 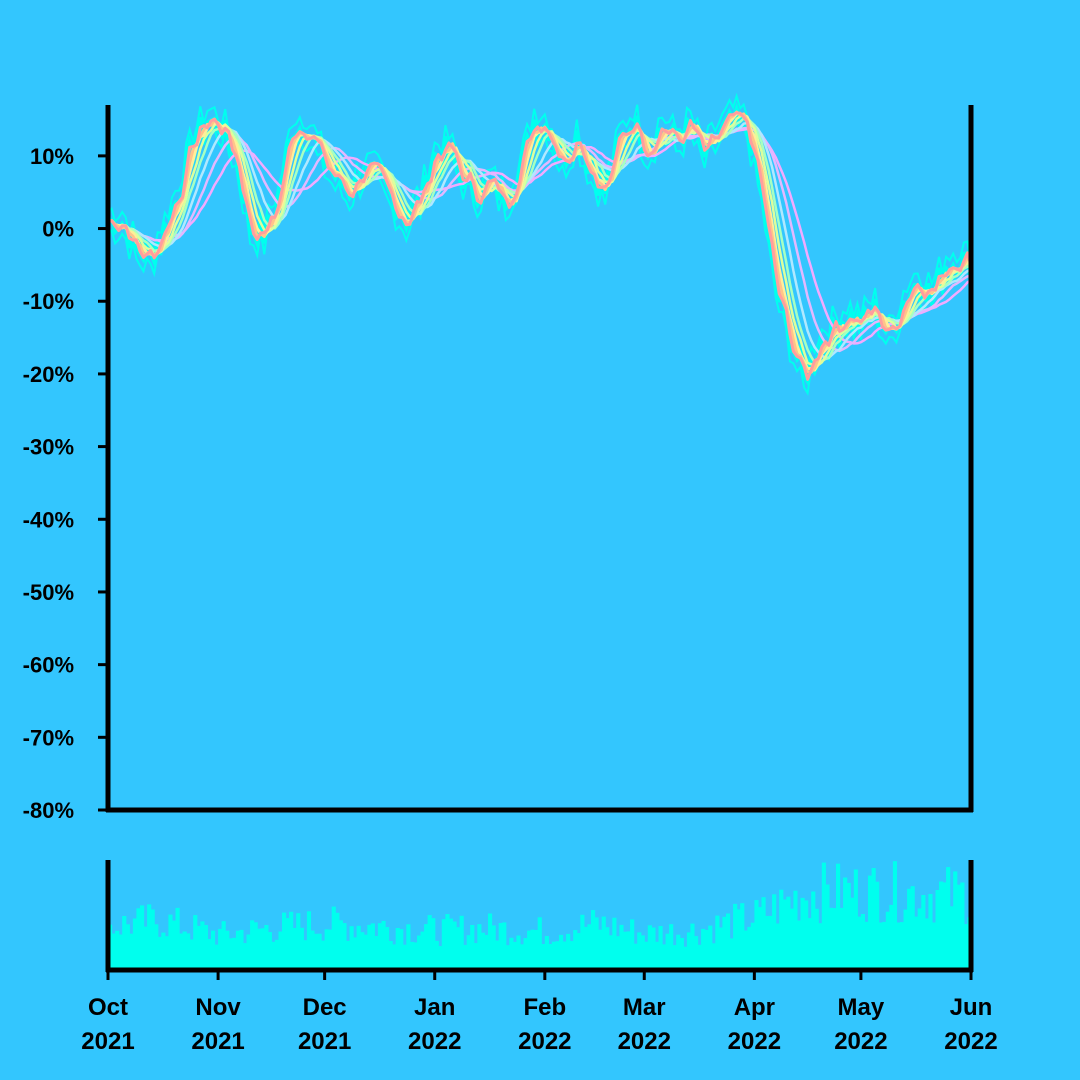 What do you see at coordinates (325, 1007) in the screenshot?
I see `x-tick-month: Dec` at bounding box center [325, 1007].